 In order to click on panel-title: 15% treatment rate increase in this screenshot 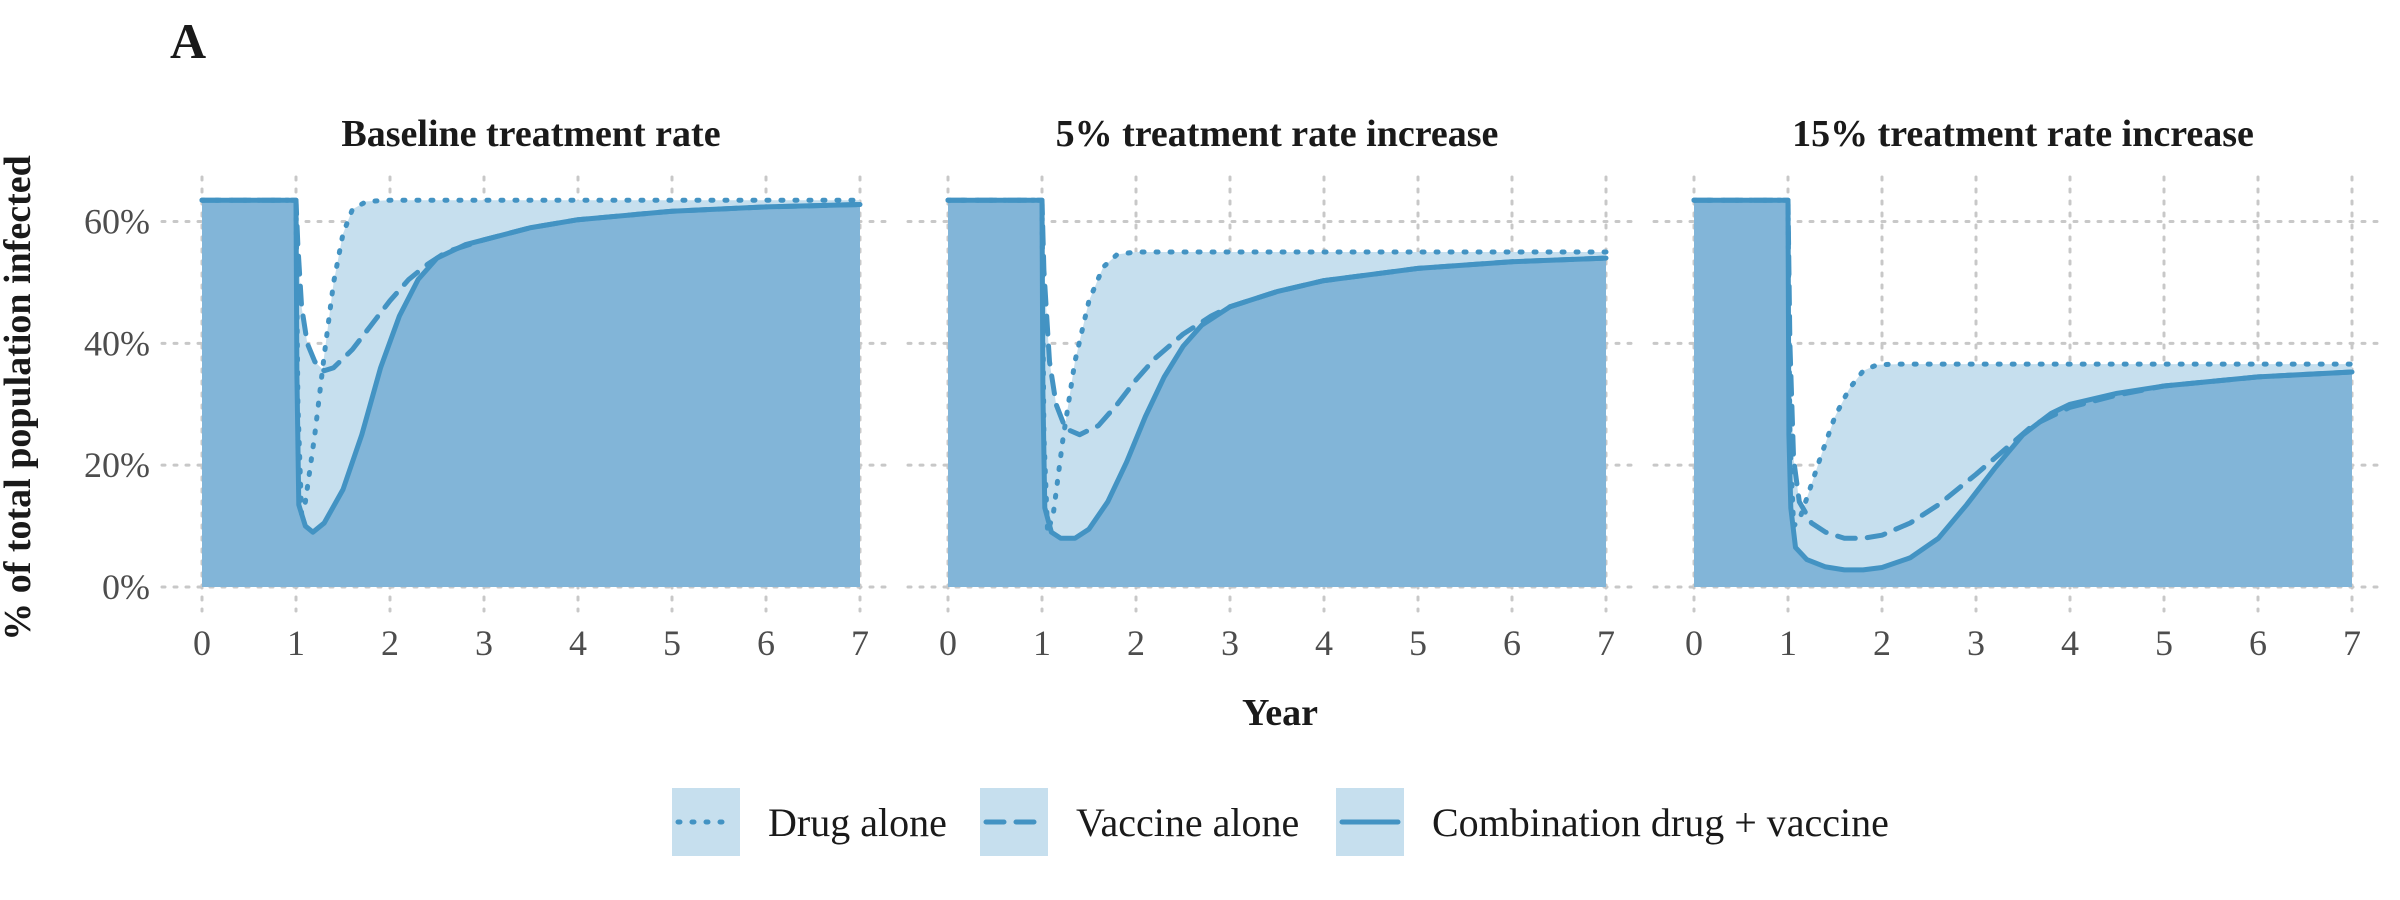, I will do `click(2023, 134)`.